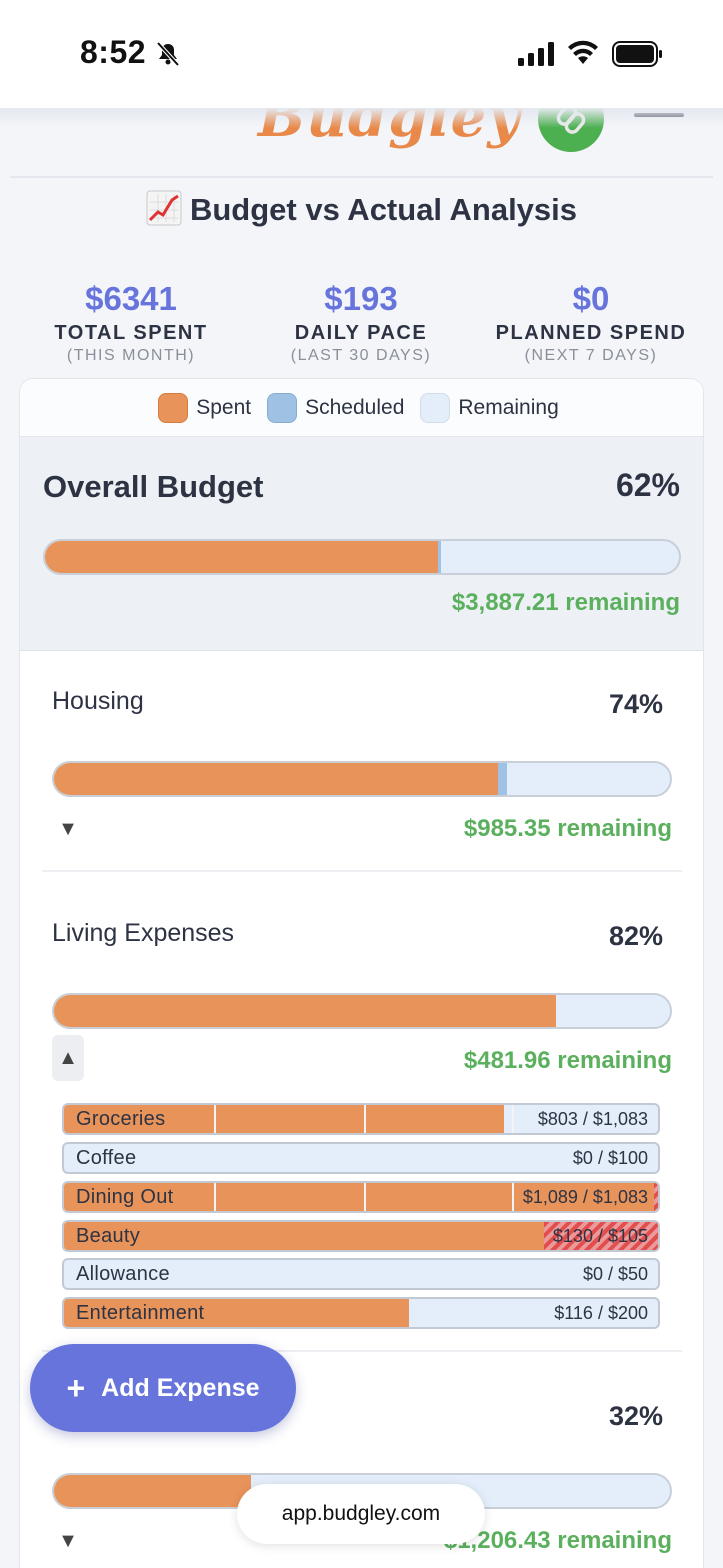 The image size is (723, 1568). What do you see at coordinates (592, 1119) in the screenshot?
I see `subcategory-amount: $803 / $1,083` at bounding box center [592, 1119].